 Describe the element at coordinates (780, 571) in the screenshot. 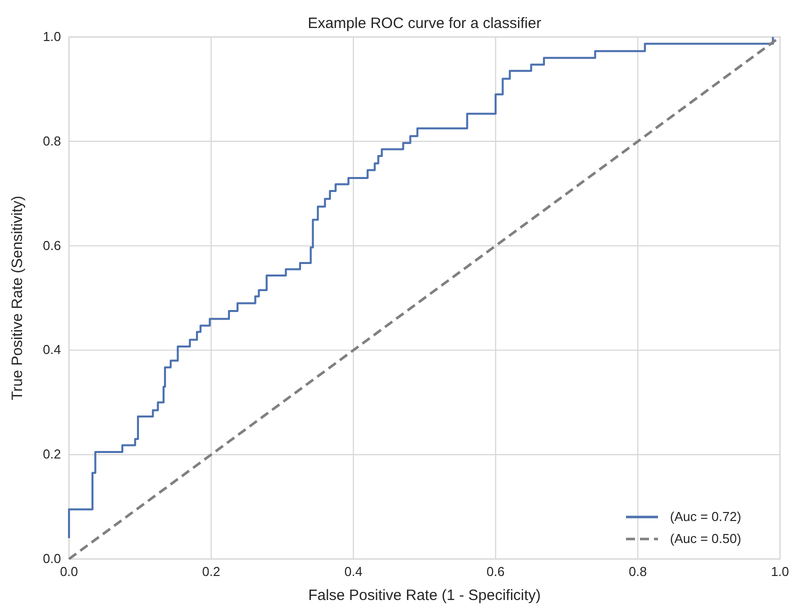

I see `x-tick-label: 1.0` at that location.